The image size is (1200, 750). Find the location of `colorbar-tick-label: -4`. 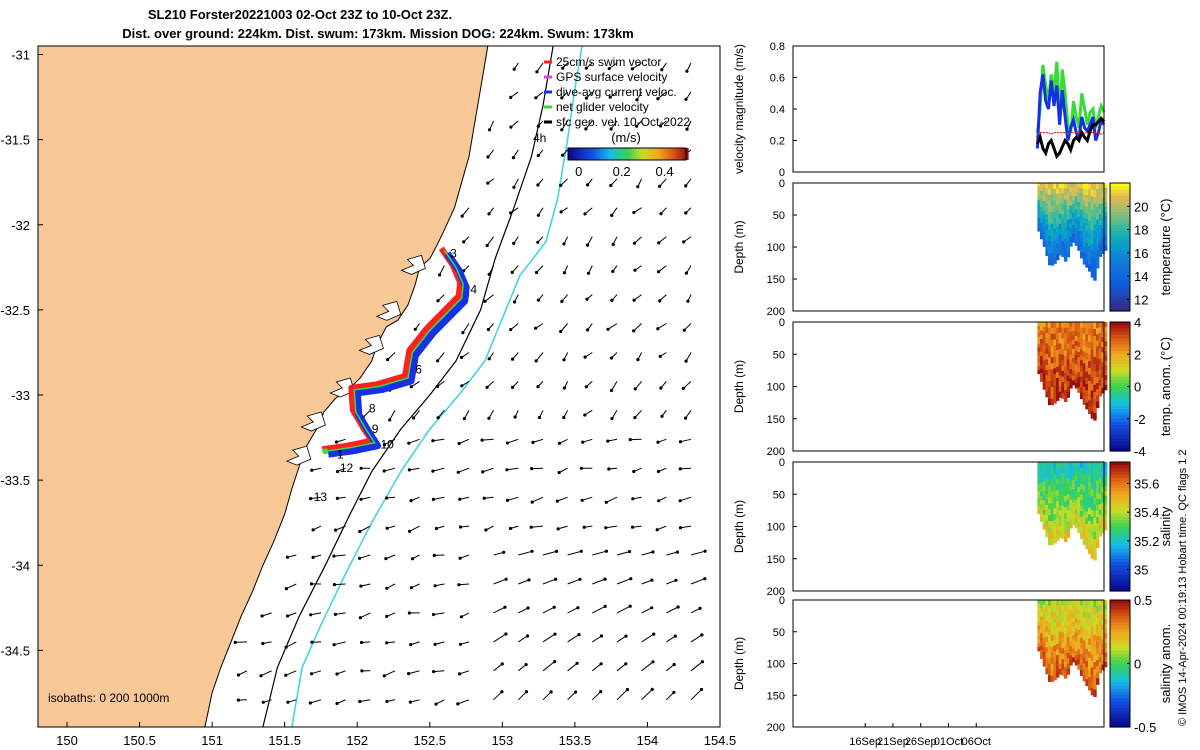

colorbar-tick-label: -4 is located at coordinates (1140, 451).